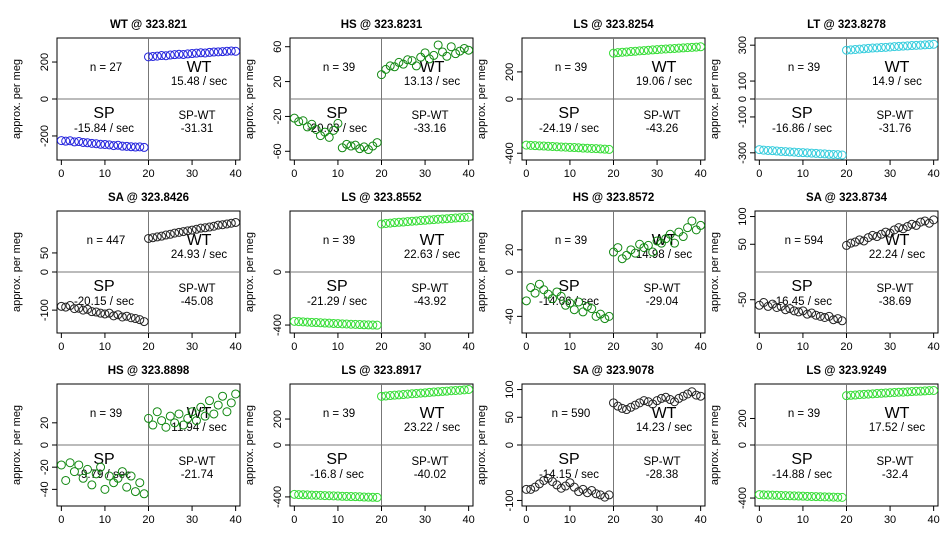  I want to click on wt-rate: 24.93 / sec, so click(199, 255).